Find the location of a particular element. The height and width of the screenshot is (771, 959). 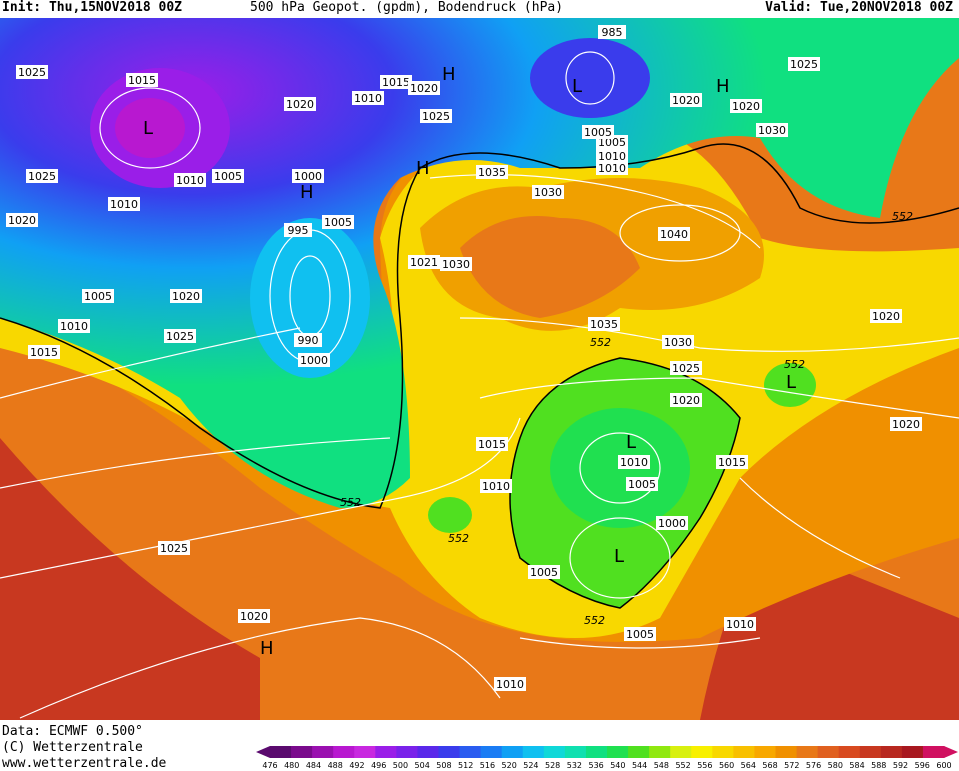

colorbar-tick-label: 576 is located at coordinates (813, 765).